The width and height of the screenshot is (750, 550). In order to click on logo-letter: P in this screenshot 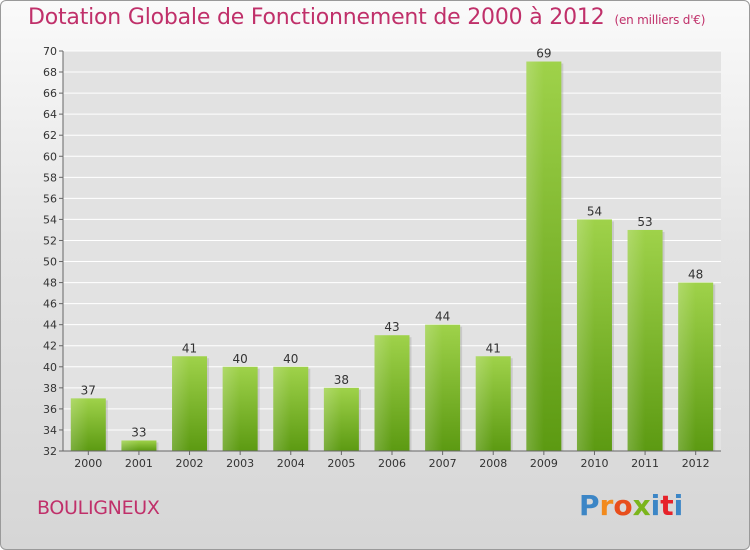, I will do `click(589, 505)`.